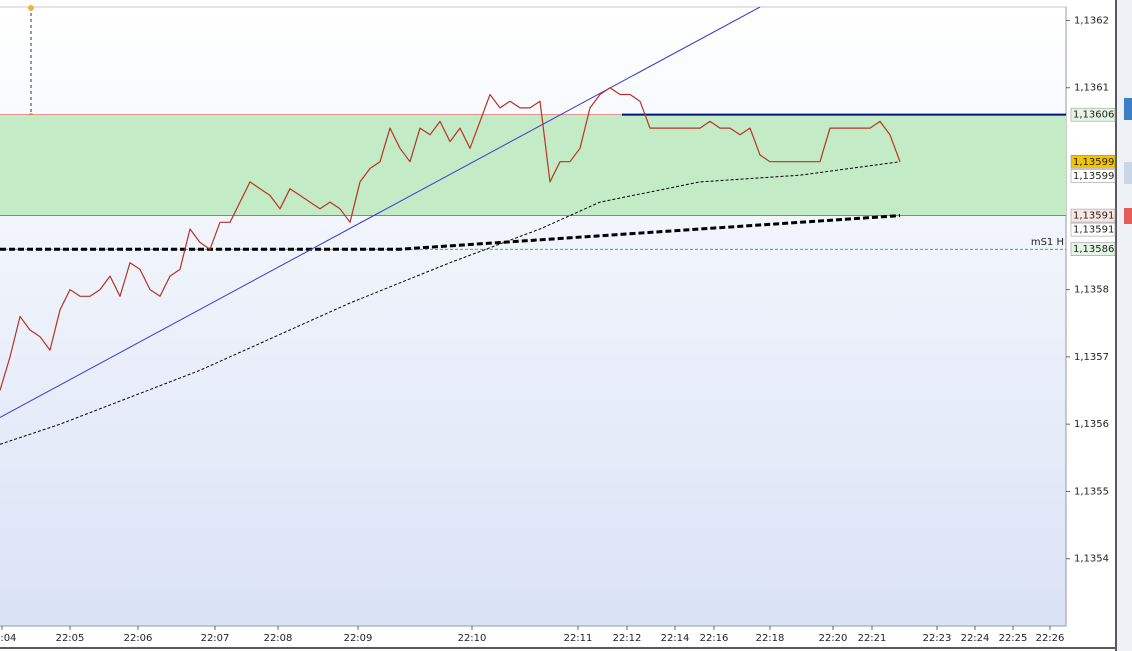 This screenshot has height=651, width=1132. I want to click on pivot-label: mS1 H, so click(1047, 242).